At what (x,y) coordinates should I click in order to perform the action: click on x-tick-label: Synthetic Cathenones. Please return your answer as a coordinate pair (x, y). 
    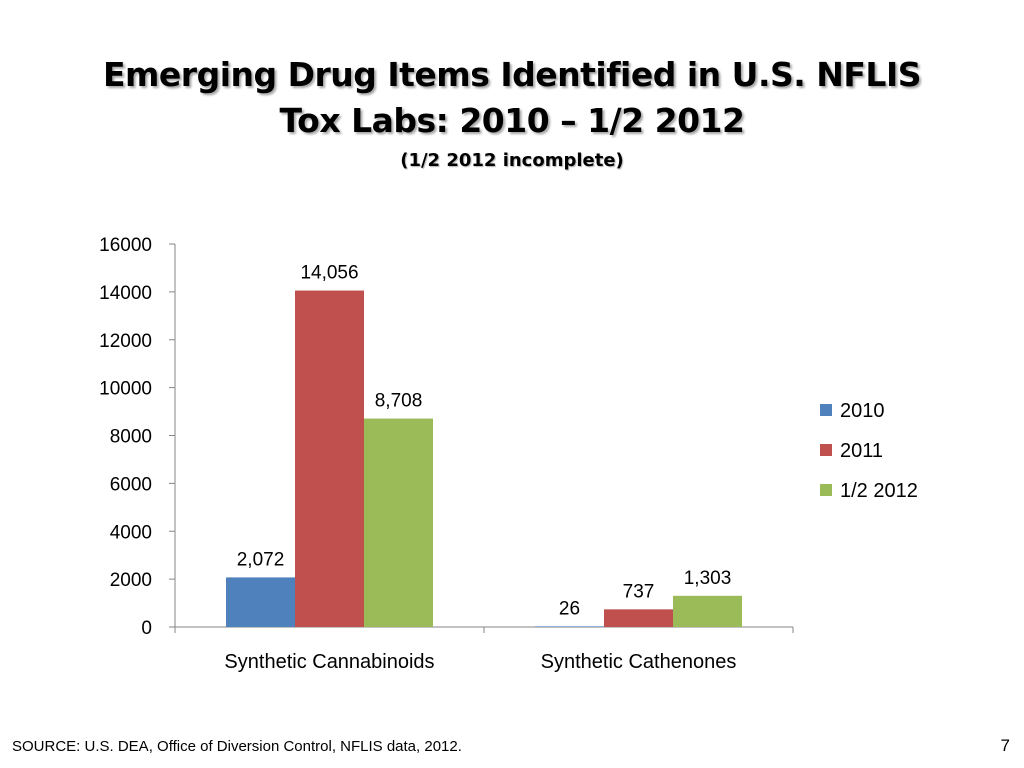
    Looking at the image, I should click on (639, 662).